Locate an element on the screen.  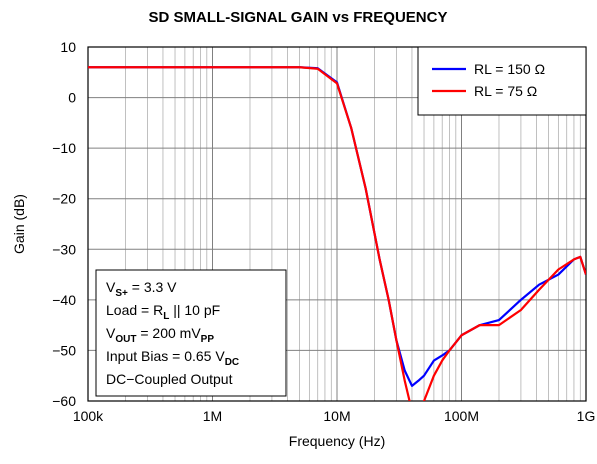
annotation-box is located at coordinates (191, 333).